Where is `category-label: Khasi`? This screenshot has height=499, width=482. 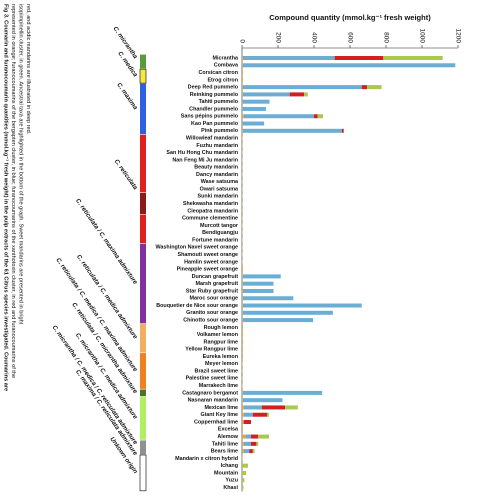 category-label: Khasi is located at coordinates (230, 488).